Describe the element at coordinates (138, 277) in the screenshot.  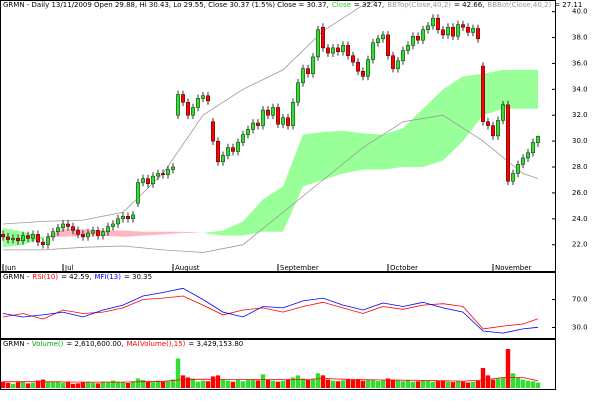
I see `header-item: = 30.35` at that location.